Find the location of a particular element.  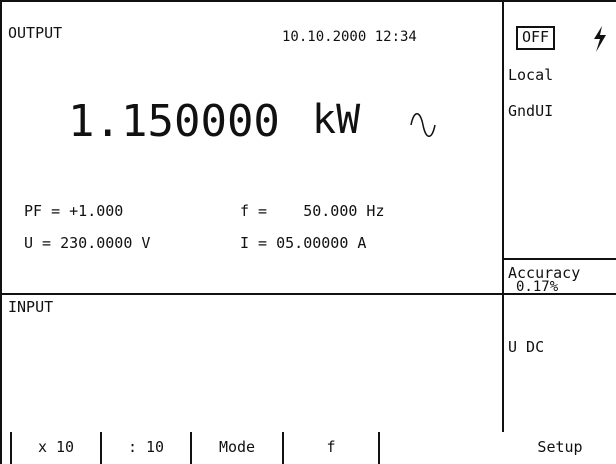

softkey: Setup is located at coordinates (560, 447).